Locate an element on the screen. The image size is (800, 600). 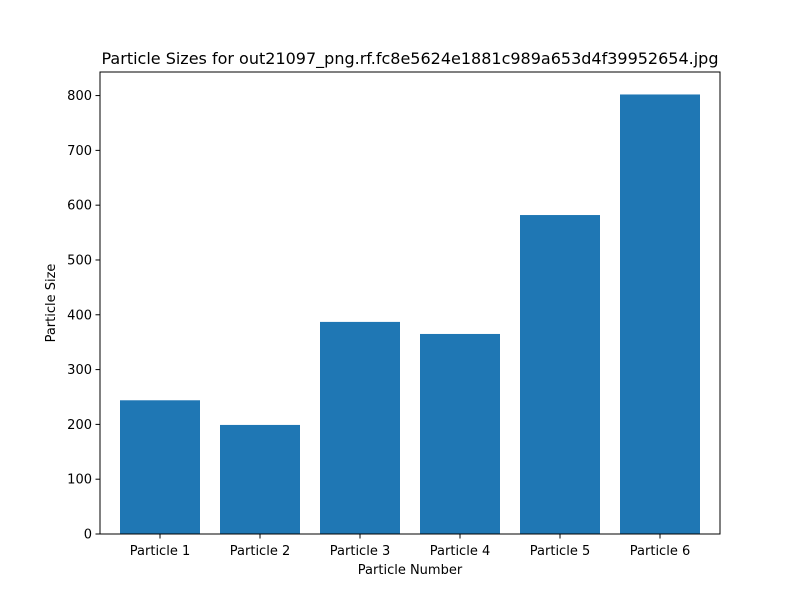
y-tick-label-0: 0 is located at coordinates (88, 535).